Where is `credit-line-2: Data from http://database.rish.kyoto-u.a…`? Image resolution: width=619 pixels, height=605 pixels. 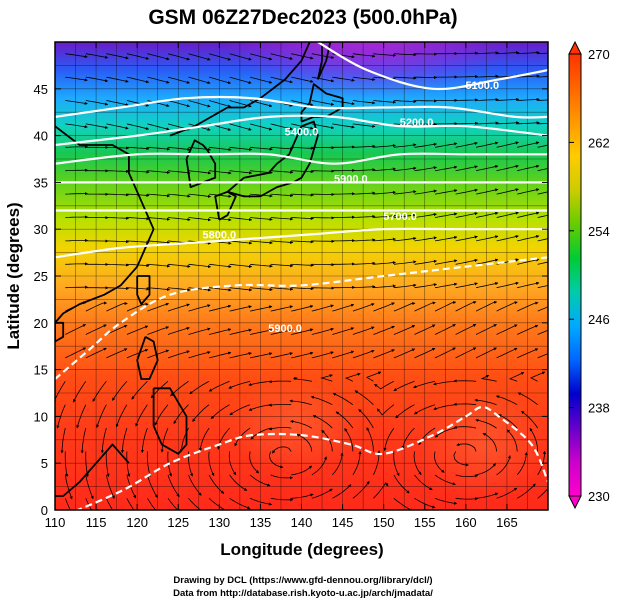
credit-line-2: Data from http://database.rish.kyoto-u.a… is located at coordinates (303, 593).